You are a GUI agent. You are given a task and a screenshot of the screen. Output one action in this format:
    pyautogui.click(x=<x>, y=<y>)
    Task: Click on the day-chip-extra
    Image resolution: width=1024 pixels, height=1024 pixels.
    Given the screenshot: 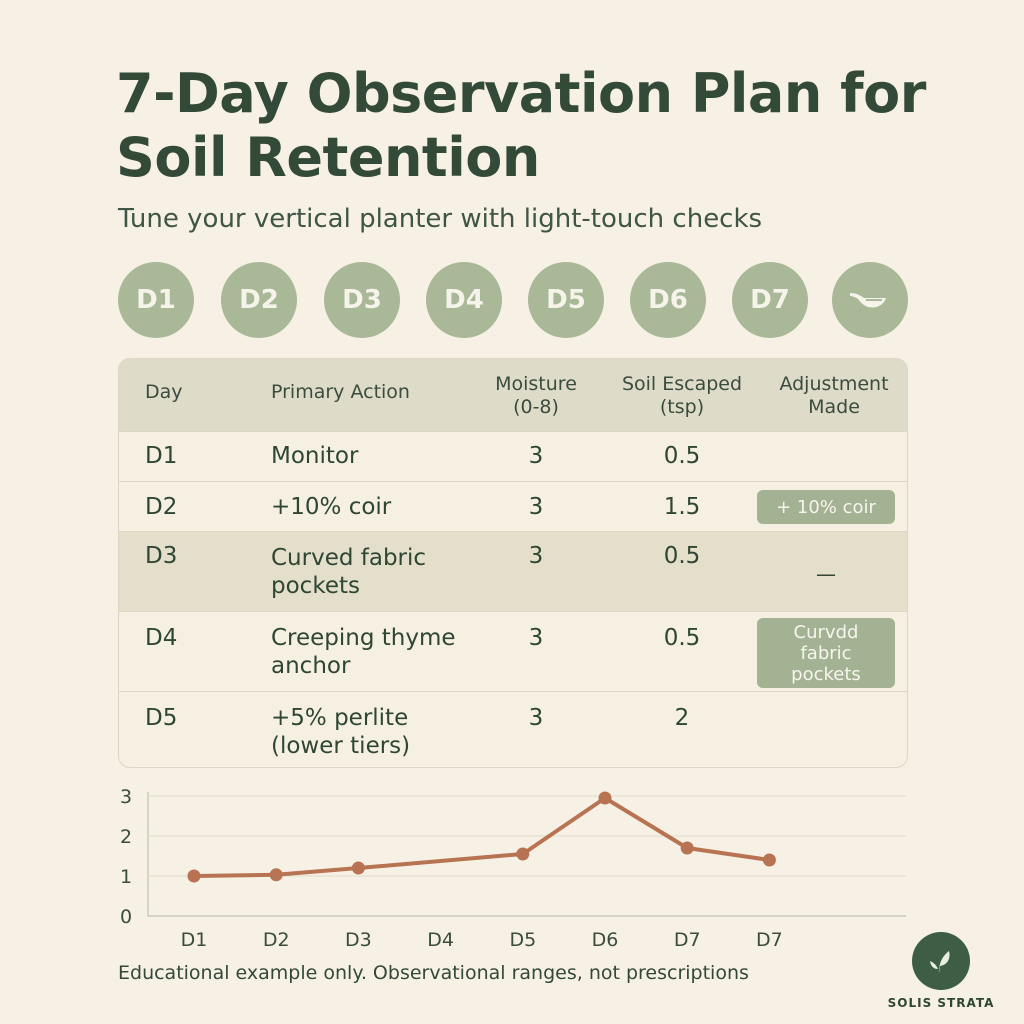 What is the action you would take?
    pyautogui.click(x=870, y=300)
    